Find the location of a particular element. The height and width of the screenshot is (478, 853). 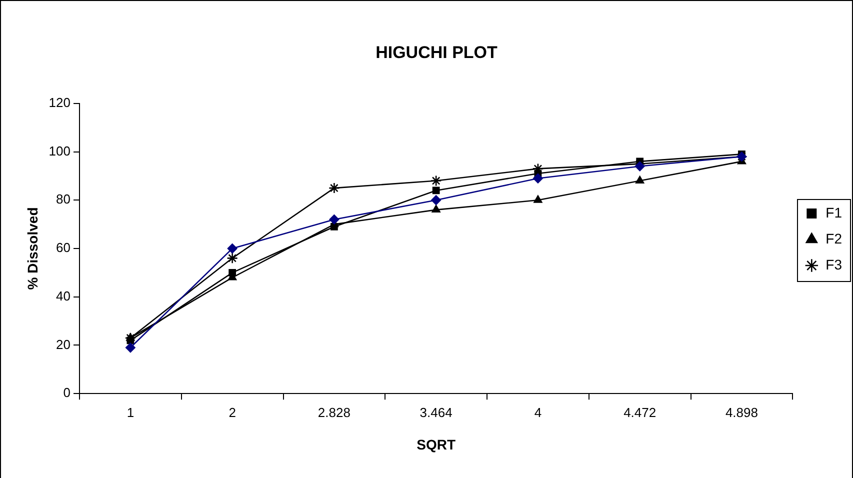

x-tick-label: 3.464 is located at coordinates (436, 412).